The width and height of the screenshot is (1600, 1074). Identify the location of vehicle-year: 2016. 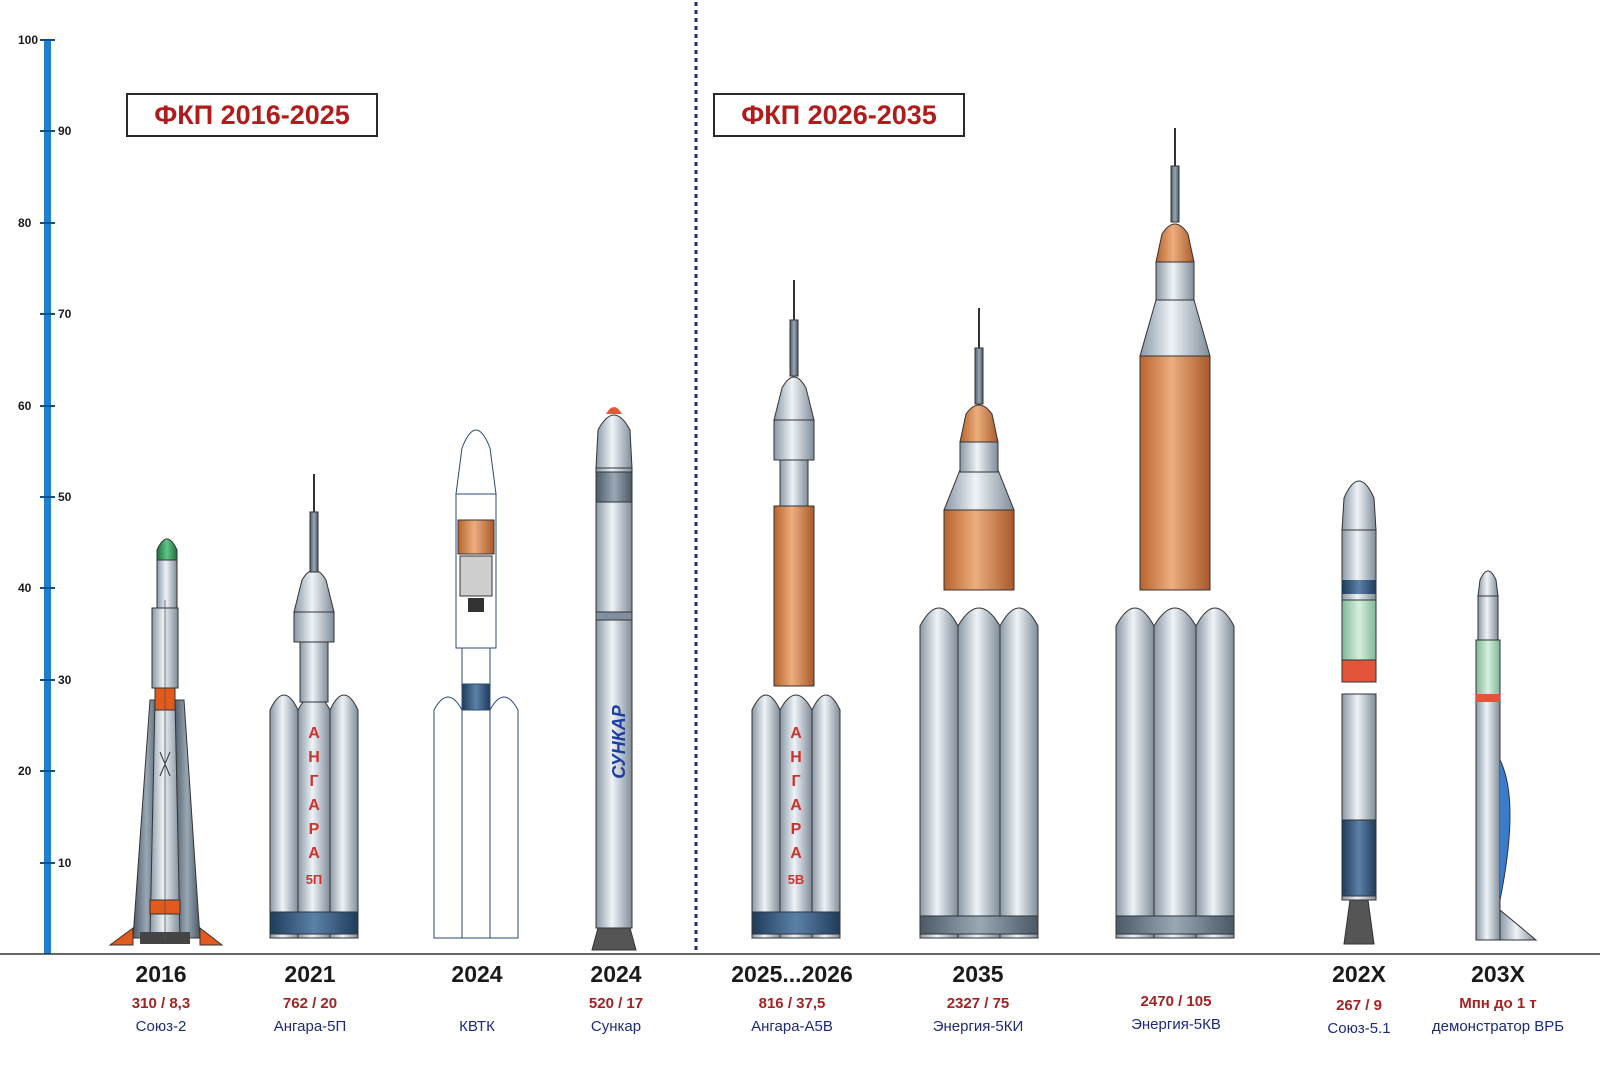
(161, 974).